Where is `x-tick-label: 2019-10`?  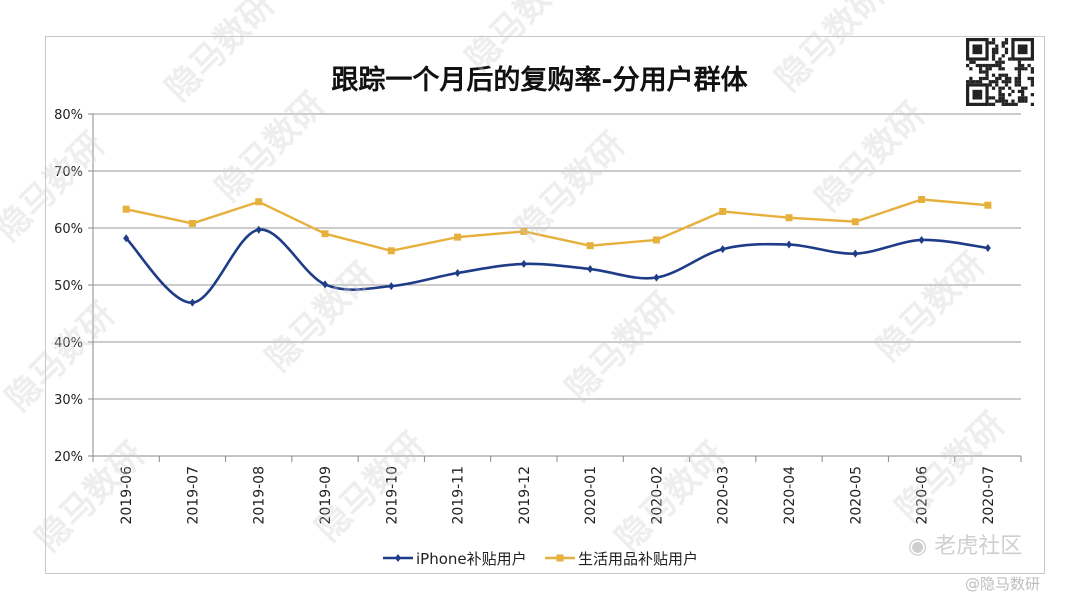
x-tick-label: 2019-10 is located at coordinates (392, 495).